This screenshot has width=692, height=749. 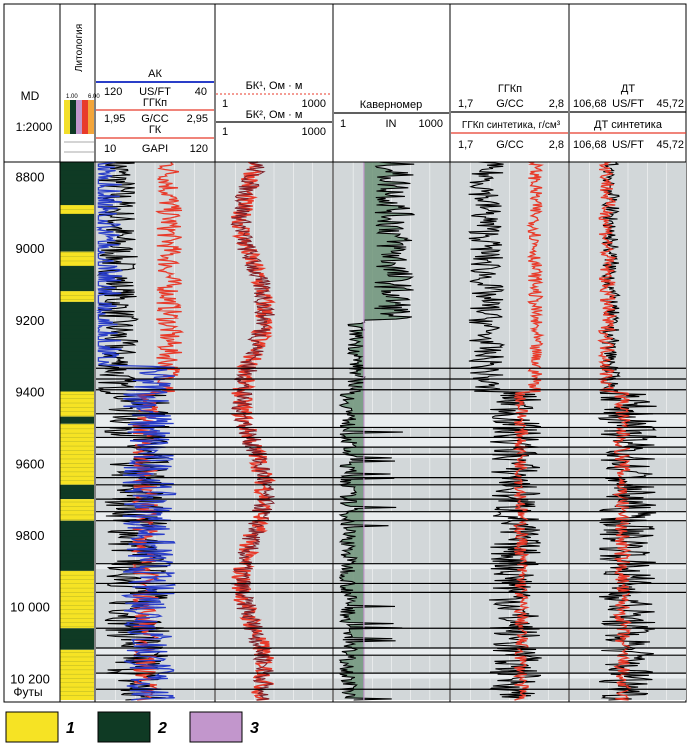 What do you see at coordinates (510, 104) in the screenshot?
I see `ggkp2-unit: G/CC` at bounding box center [510, 104].